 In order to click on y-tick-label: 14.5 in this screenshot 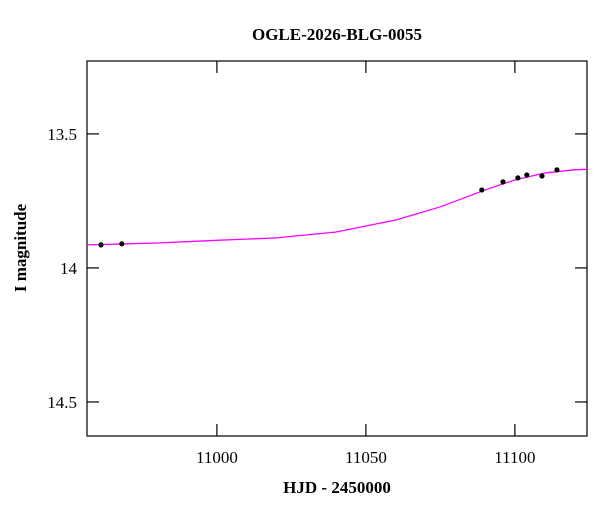, I will do `click(62, 402)`.